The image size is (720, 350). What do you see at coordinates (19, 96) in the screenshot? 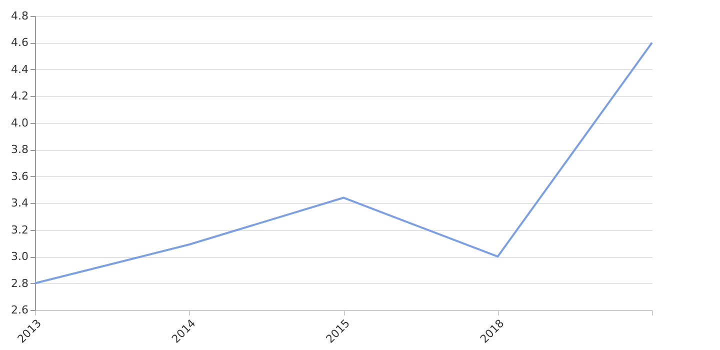
I see `y-tick-label: 4.2` at bounding box center [19, 96].